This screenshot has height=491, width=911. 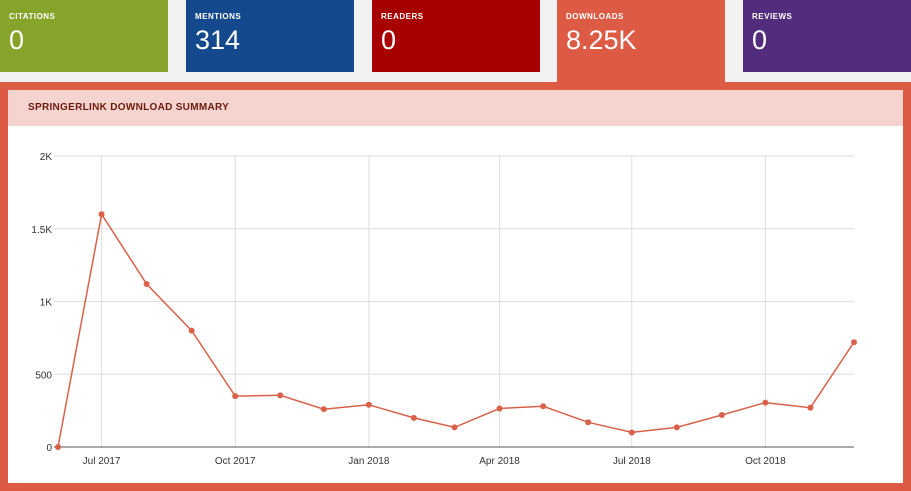 I want to click on x-tick-label: Jul 2018, so click(x=632, y=461).